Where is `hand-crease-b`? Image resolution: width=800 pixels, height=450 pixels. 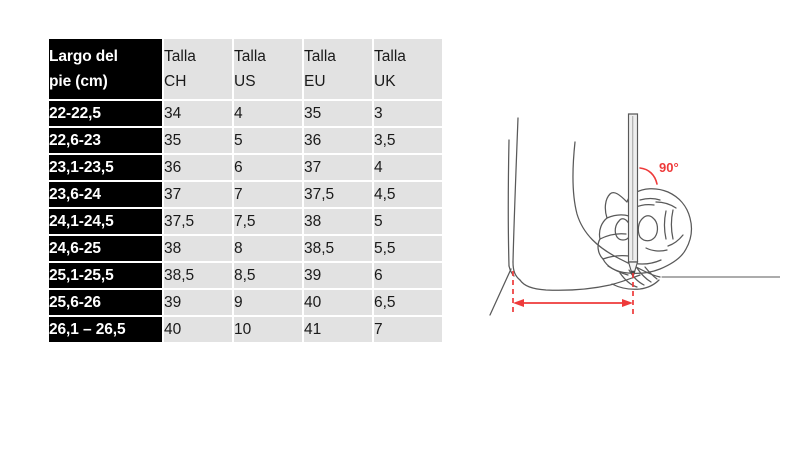 hand-crease-b is located at coordinates (675, 240).